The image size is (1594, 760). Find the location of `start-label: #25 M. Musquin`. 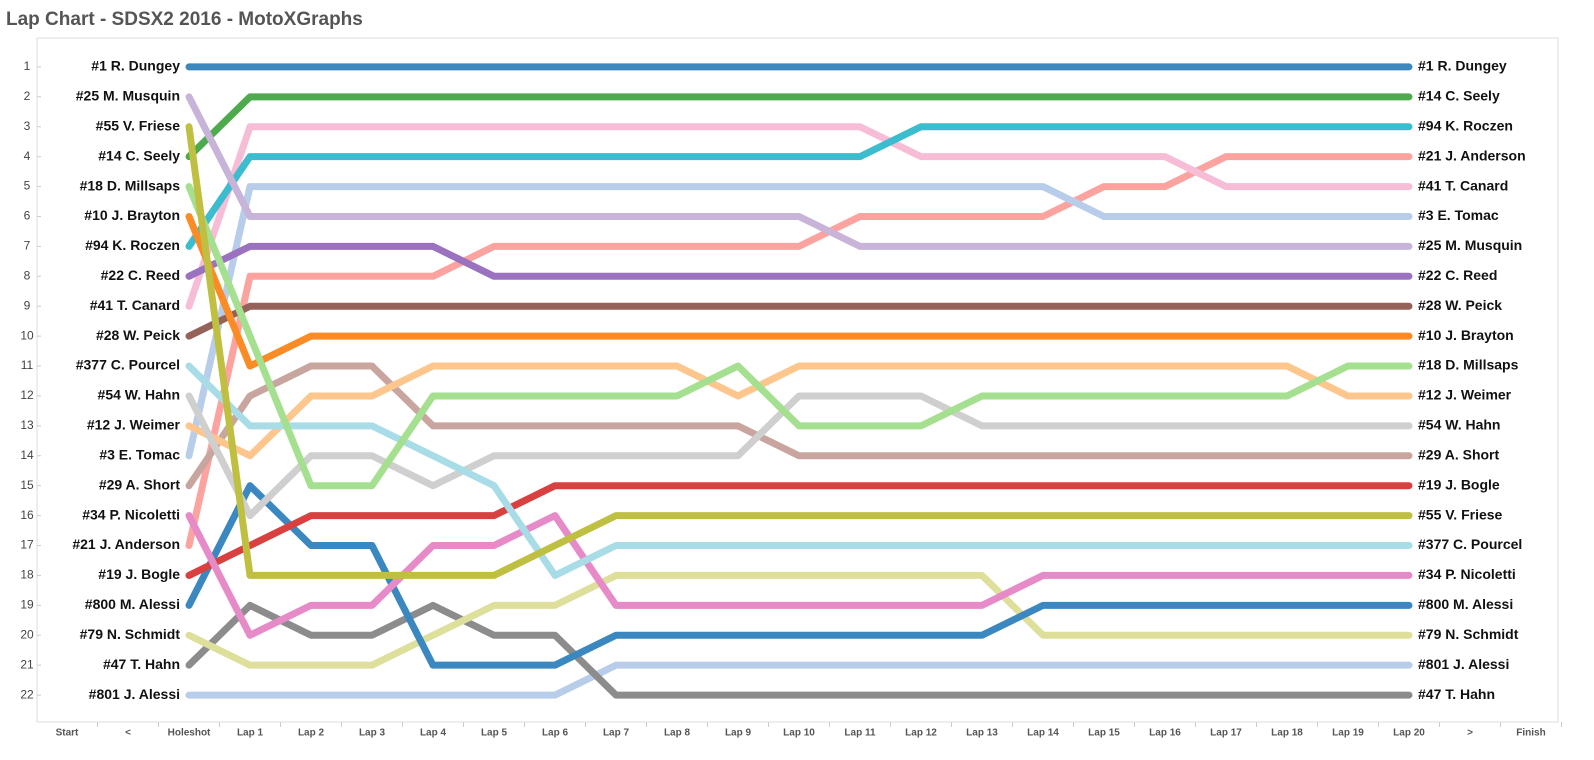

start-label: #25 M. Musquin is located at coordinates (128, 96).